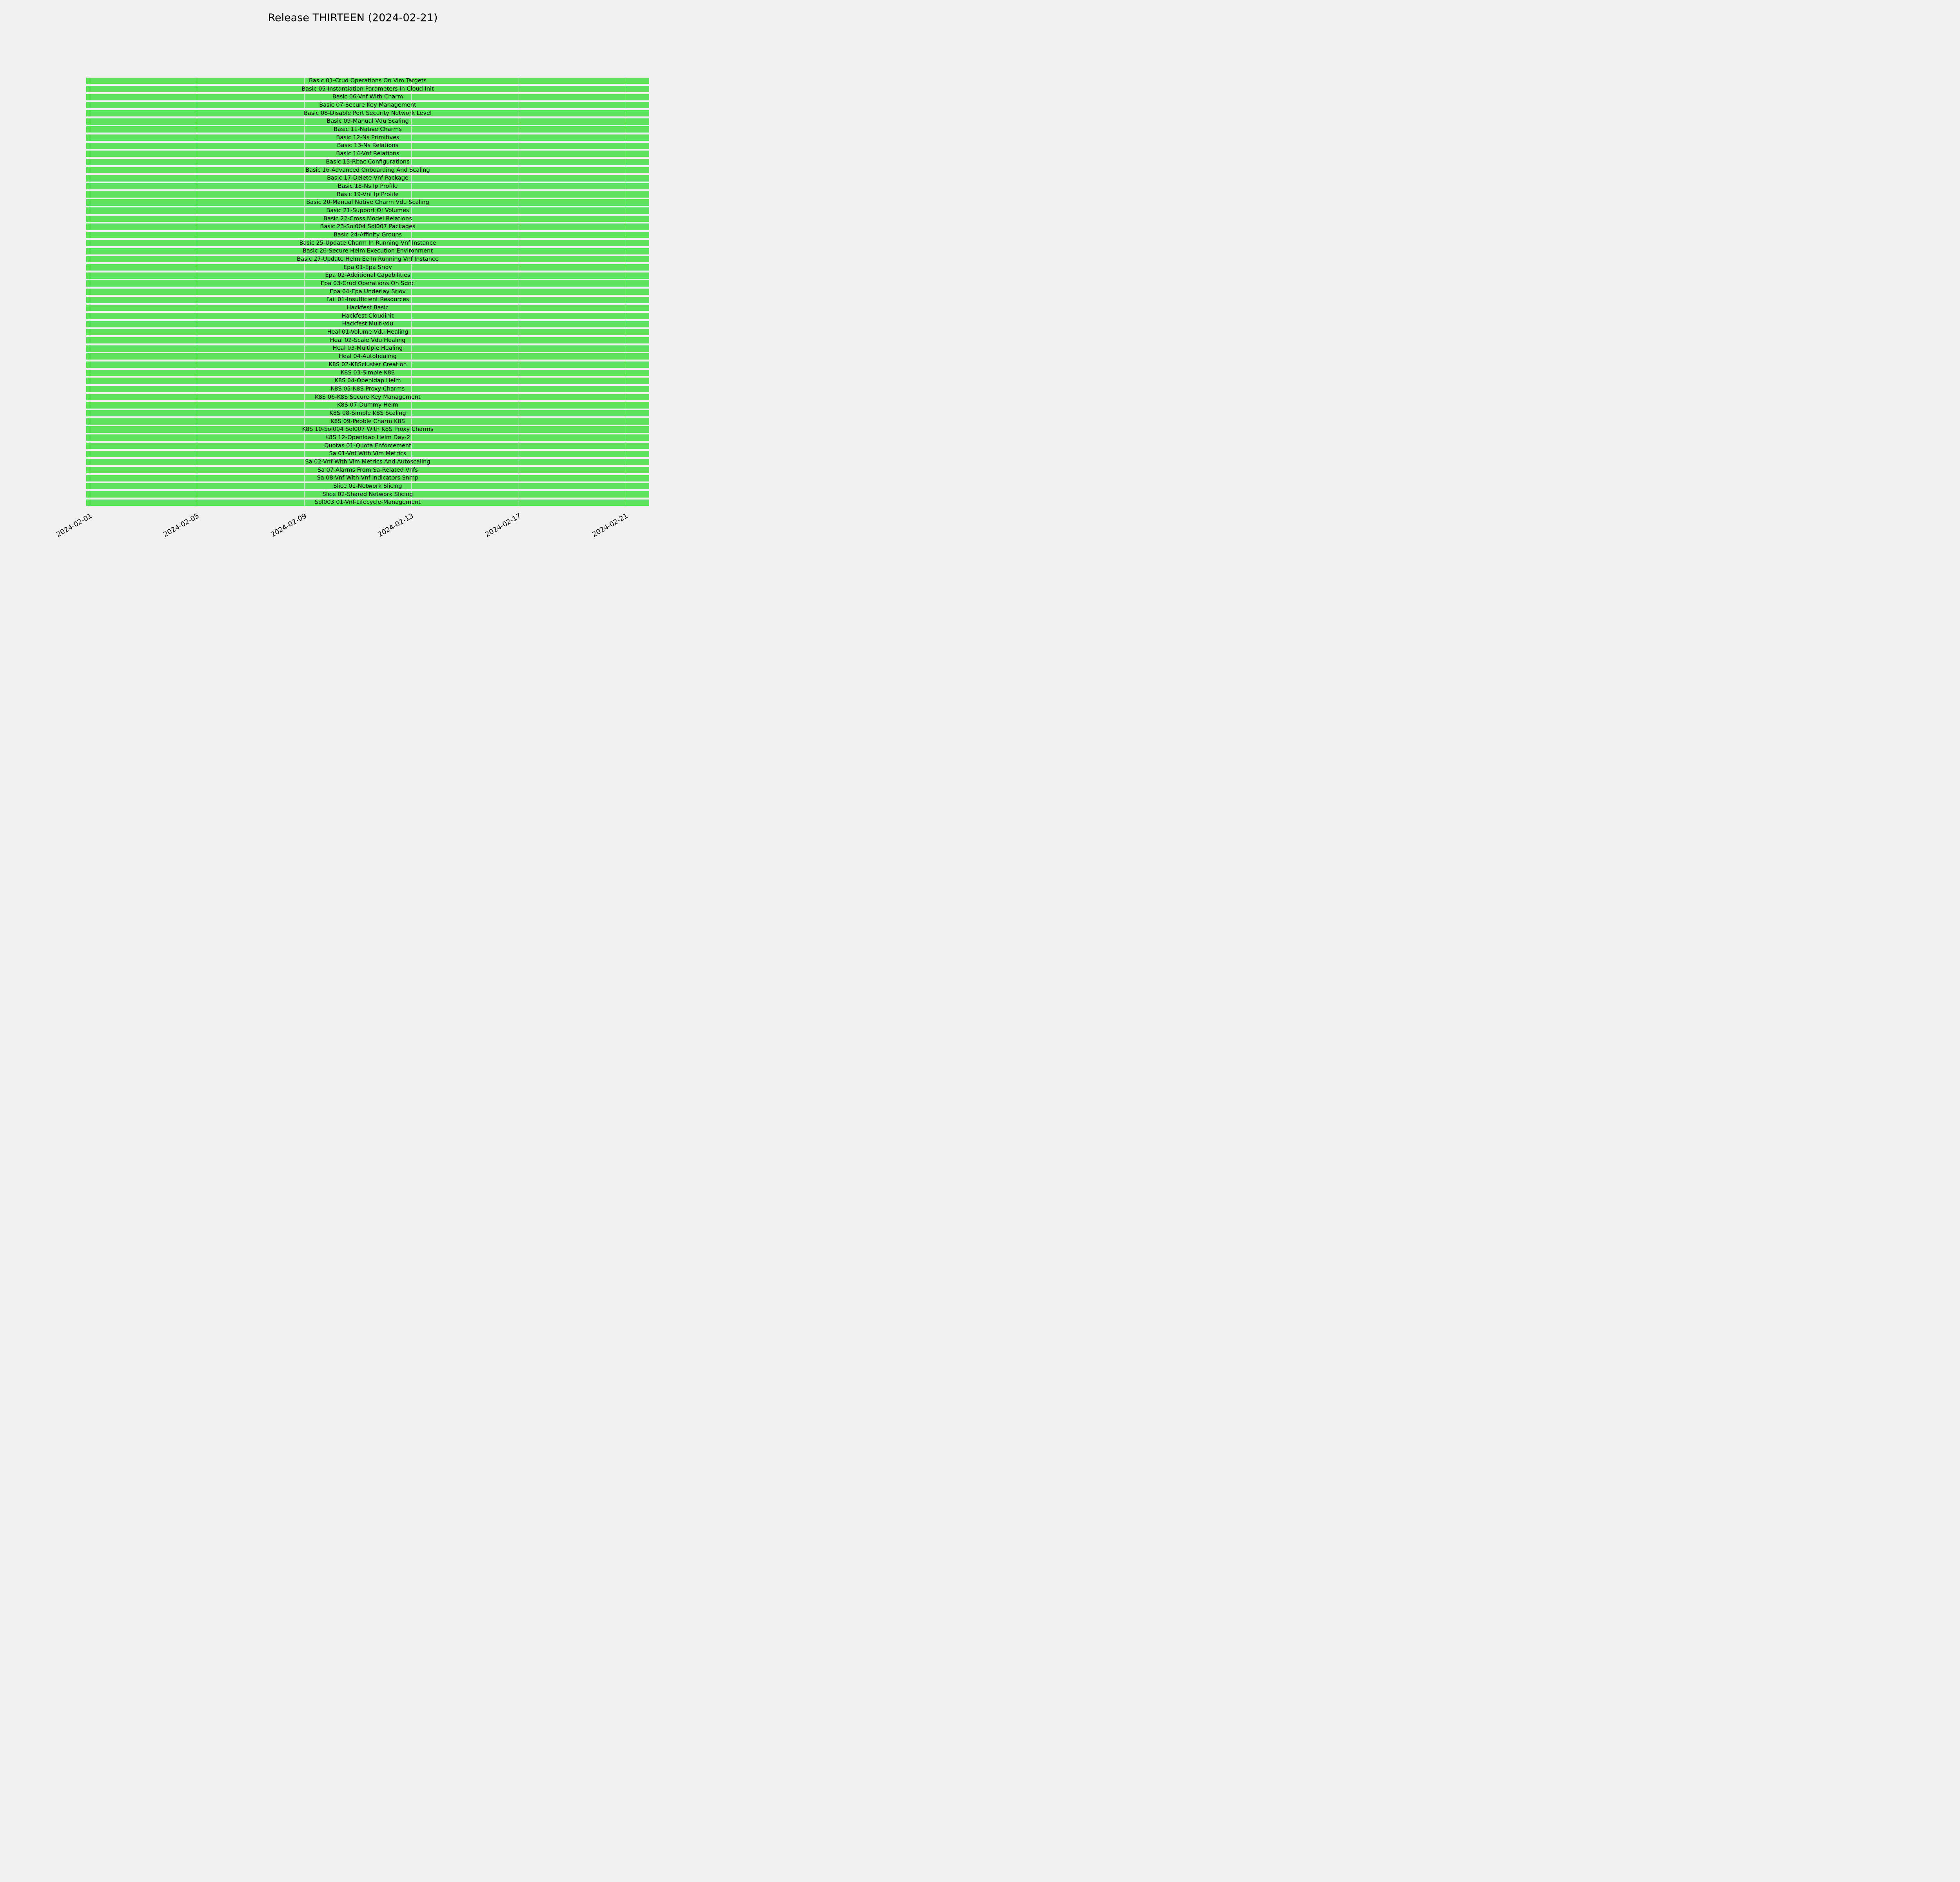 The image size is (1960, 1882). I want to click on gantt-bar: K8S 06-K8S Secure Key Management, so click(367, 397).